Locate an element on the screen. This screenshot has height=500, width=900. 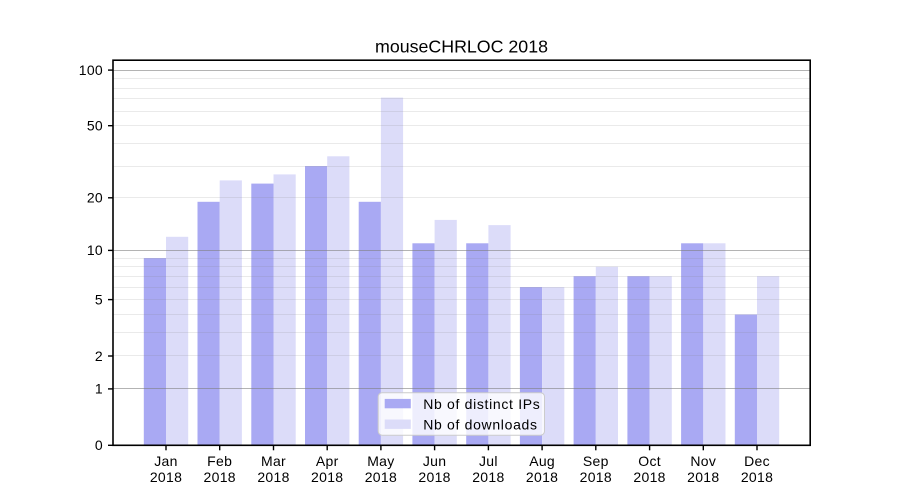
svg-text: Jul is located at coordinates (488, 461).